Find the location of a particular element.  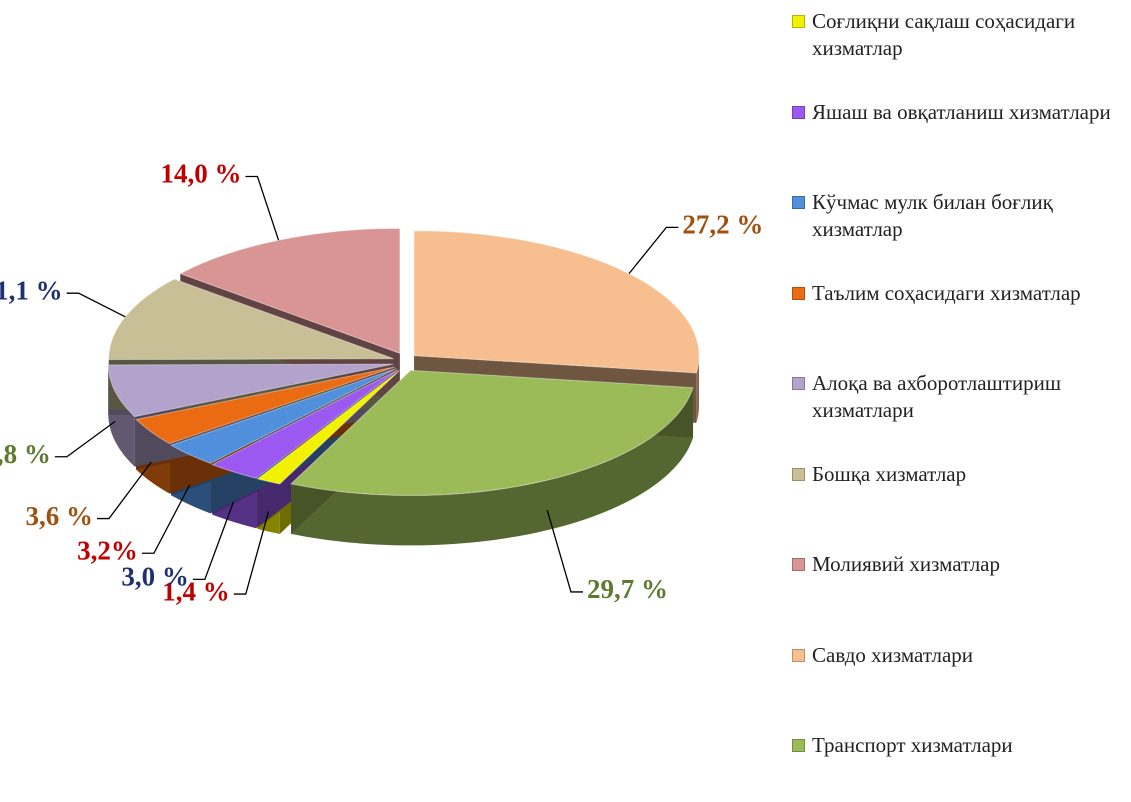

legend-label: Яшаш ва овқатланиш хизматлари is located at coordinates (961, 111).